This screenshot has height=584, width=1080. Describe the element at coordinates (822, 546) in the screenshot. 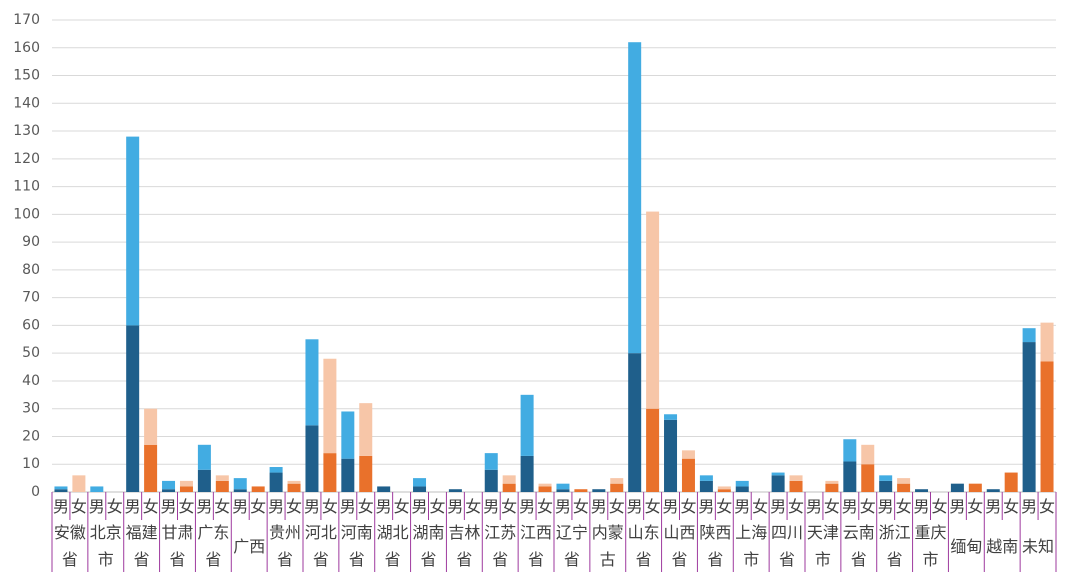

I see `x-tick-label: 天津市` at that location.